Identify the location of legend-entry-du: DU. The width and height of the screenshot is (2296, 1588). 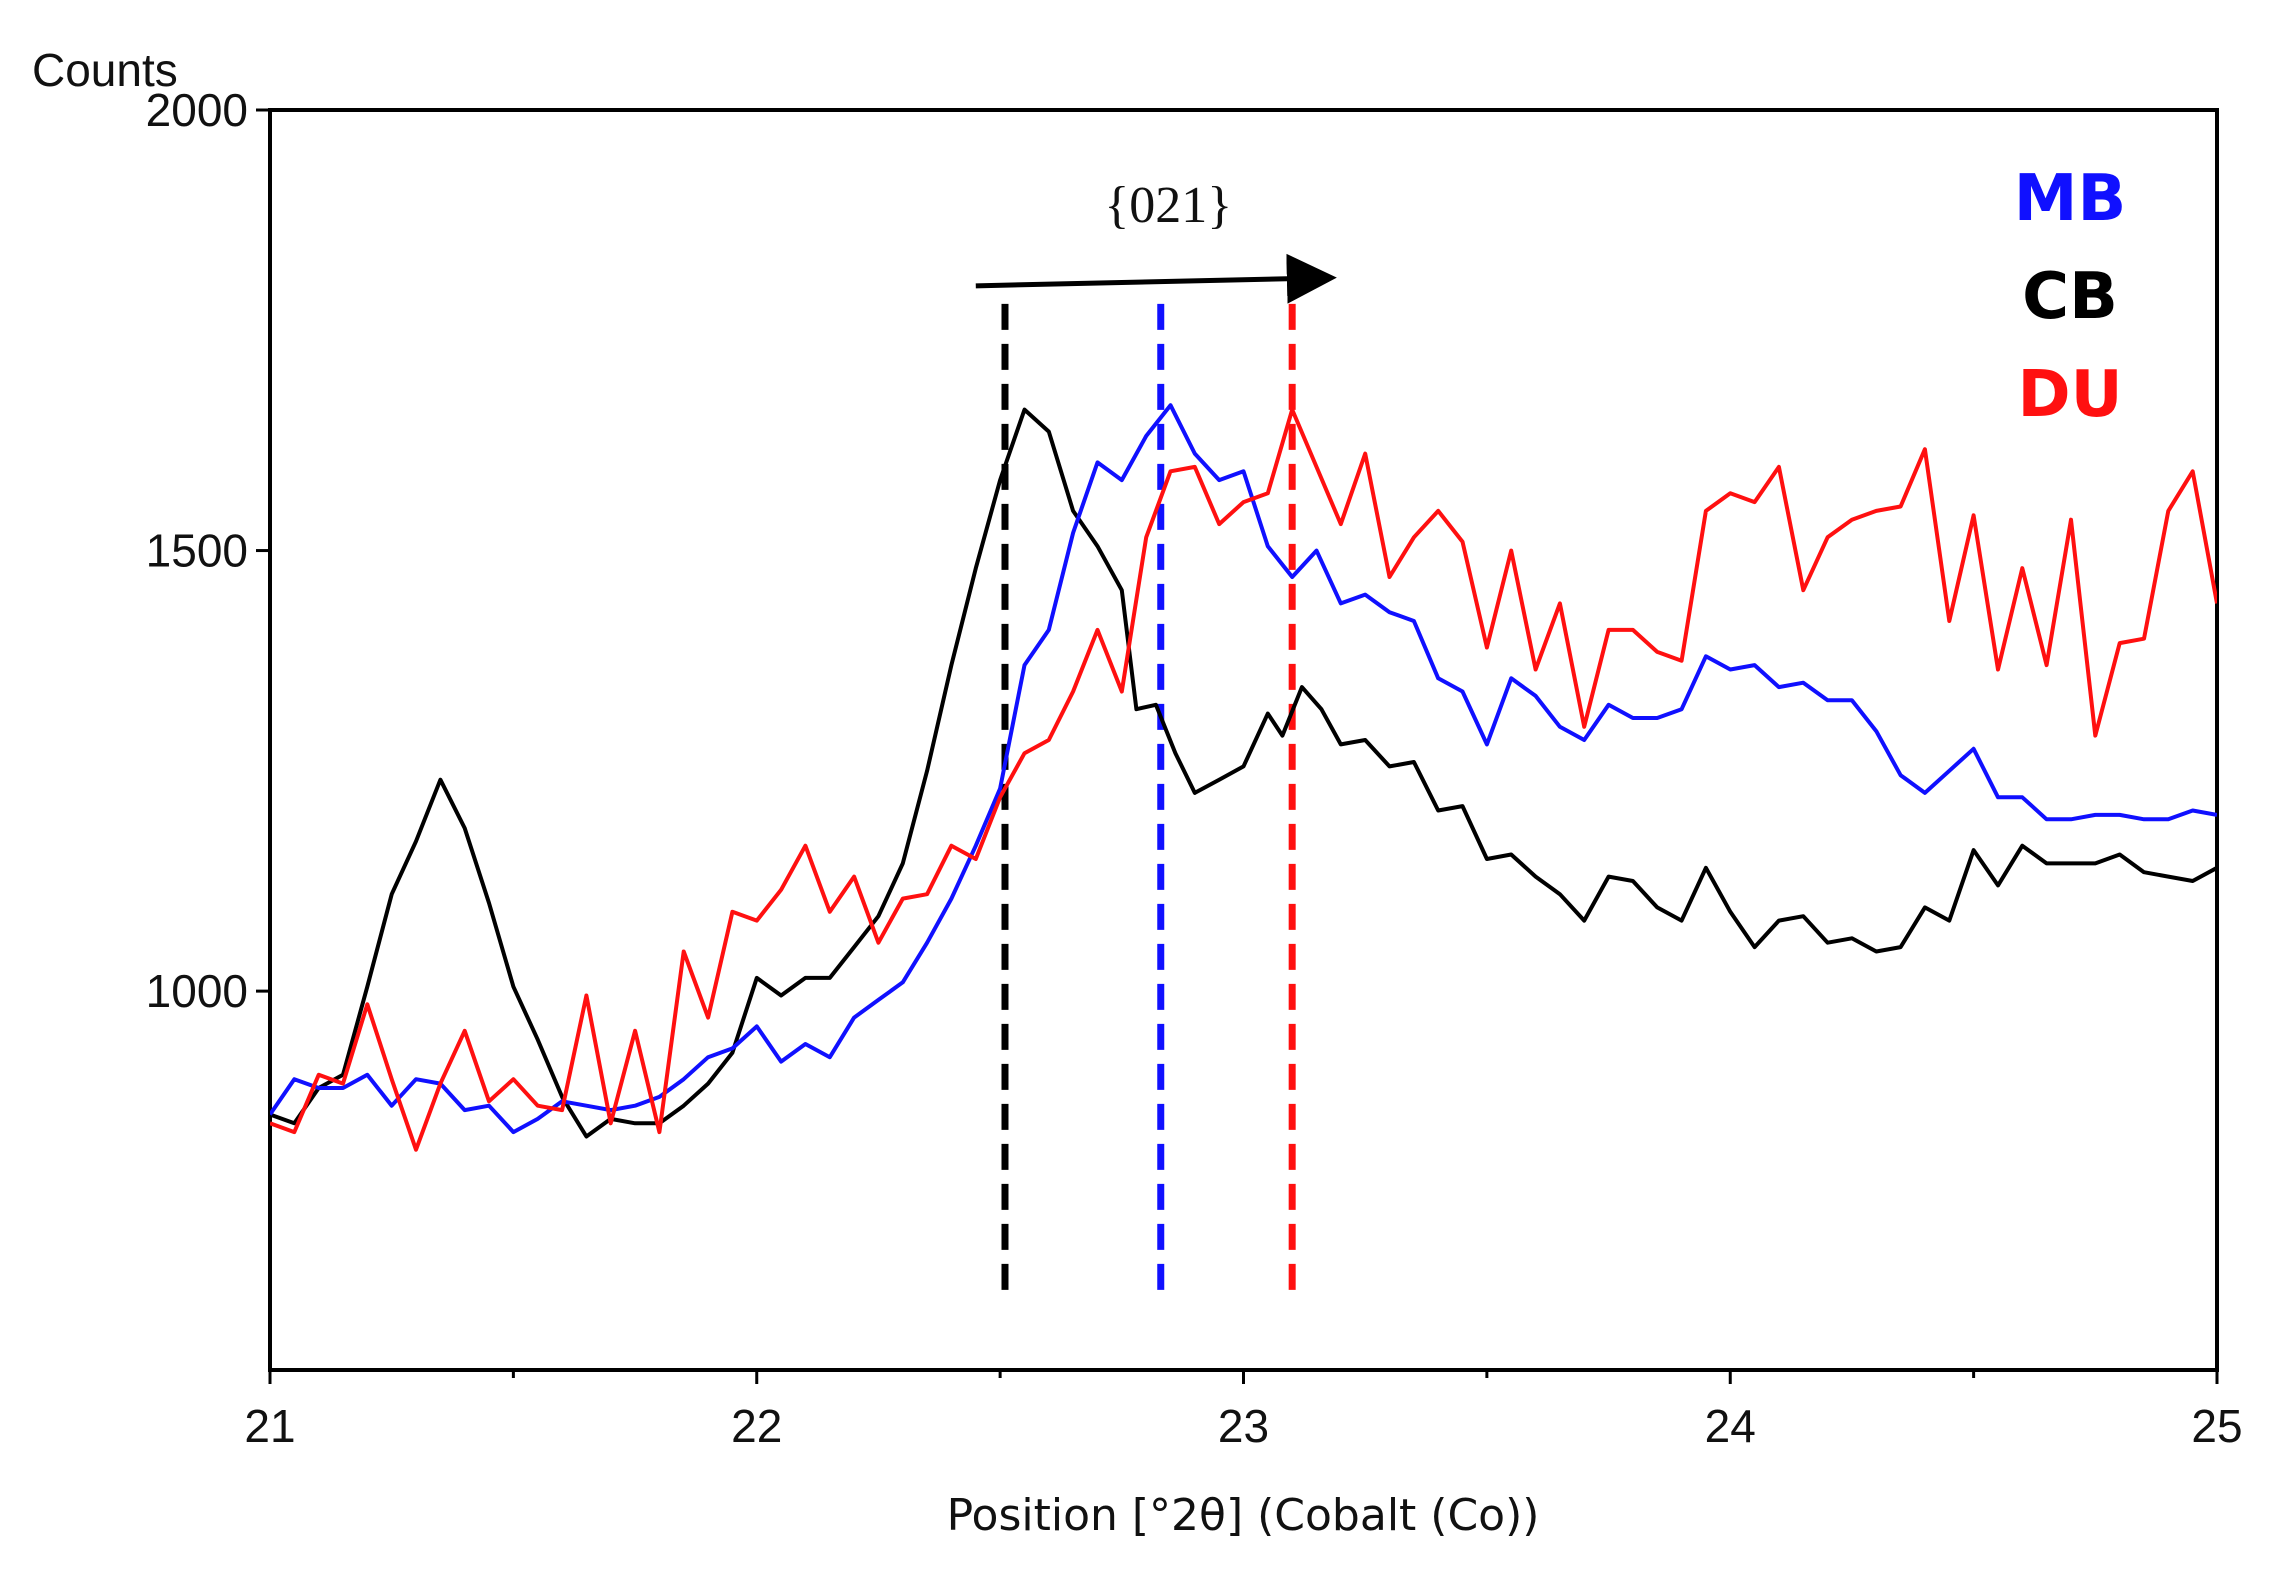
(2069, 395).